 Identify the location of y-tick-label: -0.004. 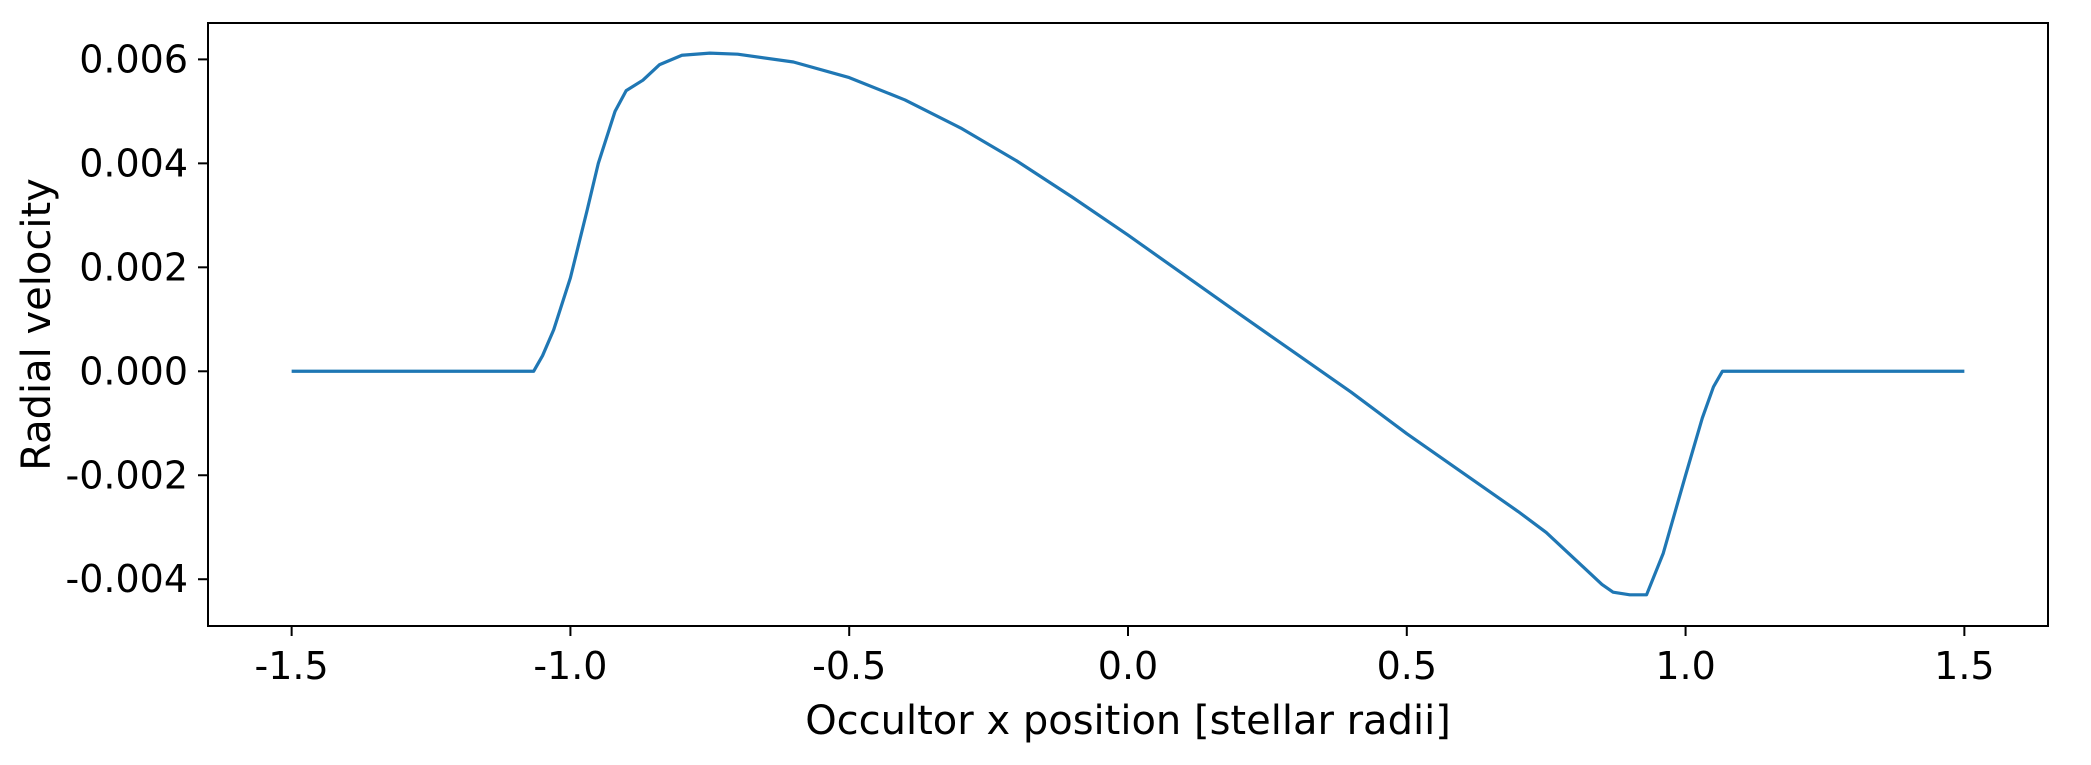
(127, 579).